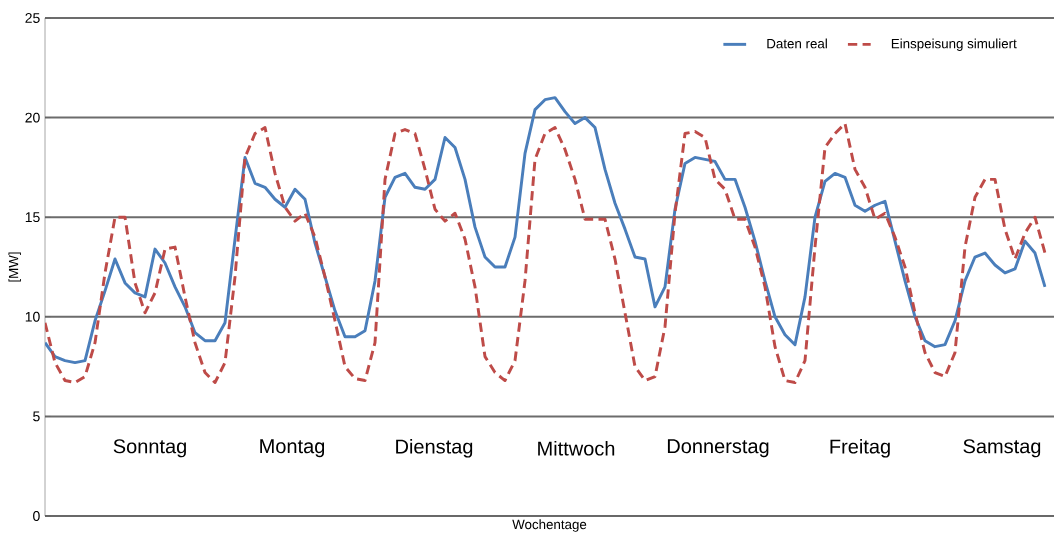 The width and height of the screenshot is (1054, 542). I want to click on annotation: Samstag, so click(1002, 448).